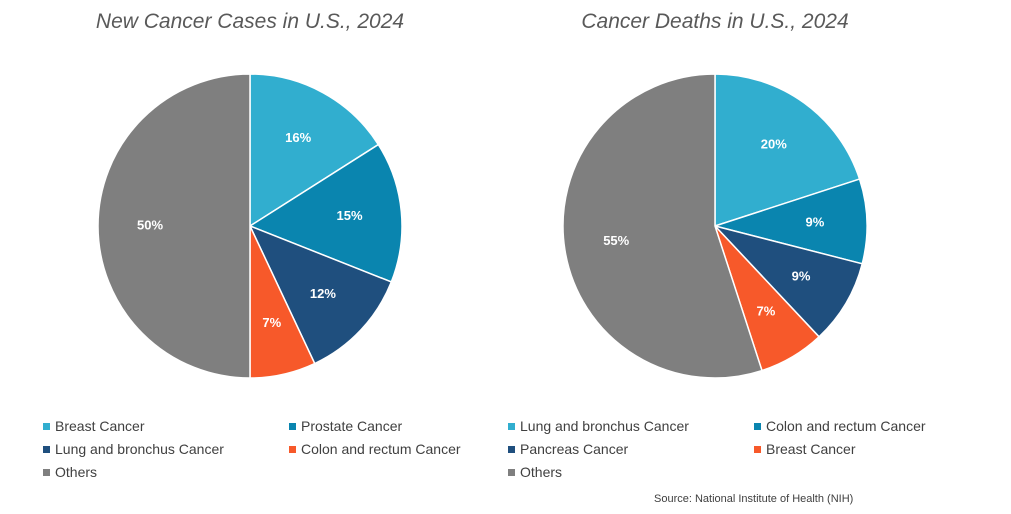  What do you see at coordinates (788, 281) in the screenshot?
I see `pie-slice-pancreas-cancer` at bounding box center [788, 281].